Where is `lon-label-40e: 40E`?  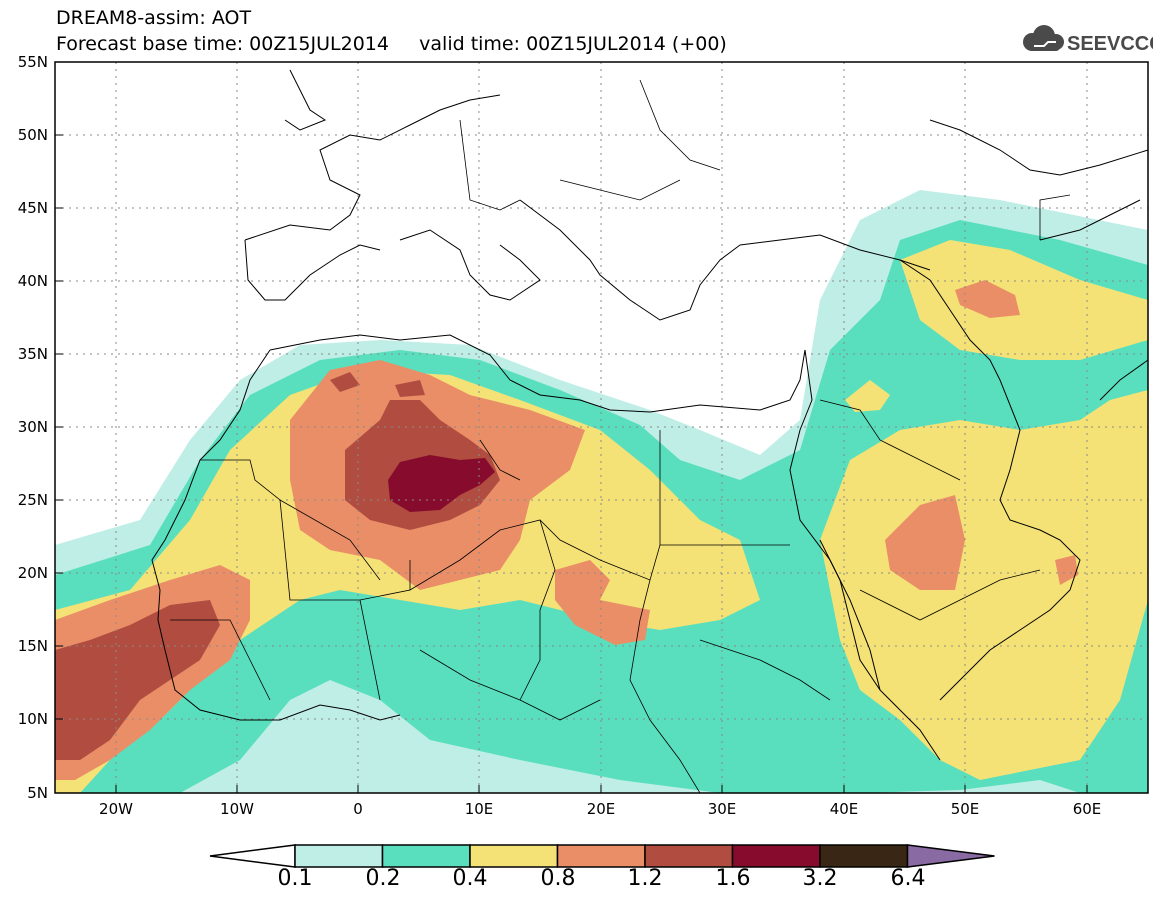
lon-label-40e: 40E is located at coordinates (844, 809).